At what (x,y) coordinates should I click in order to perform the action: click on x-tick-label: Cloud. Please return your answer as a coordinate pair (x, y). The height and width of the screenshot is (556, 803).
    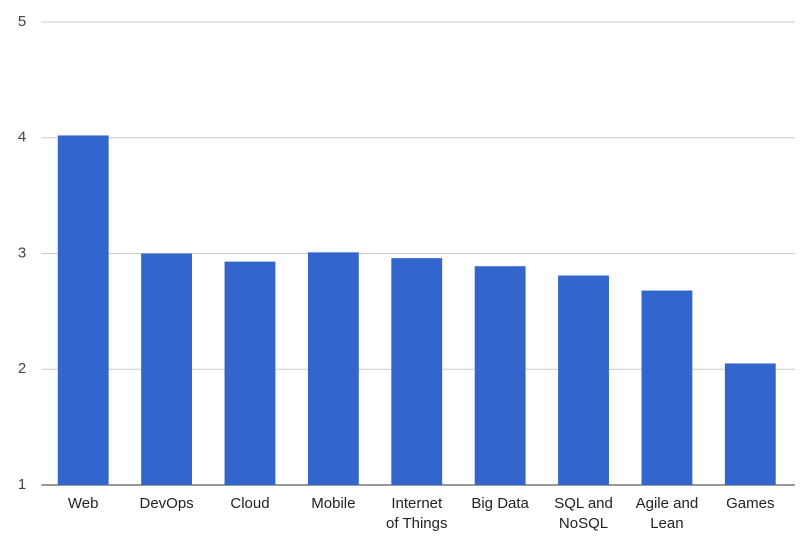
    Looking at the image, I should click on (250, 503).